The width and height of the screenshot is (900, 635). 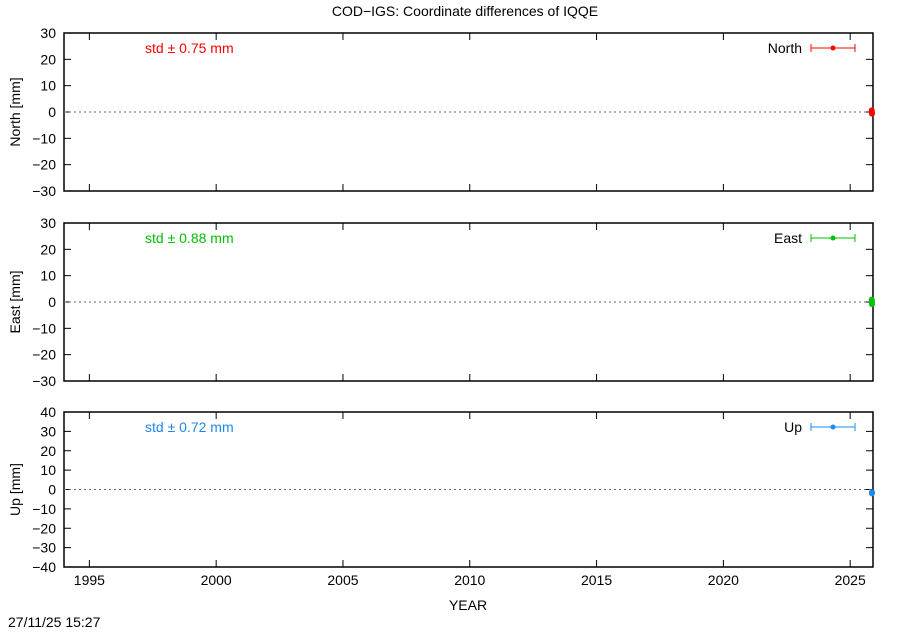 I want to click on y-tick-label: −40, so click(x=44, y=567).